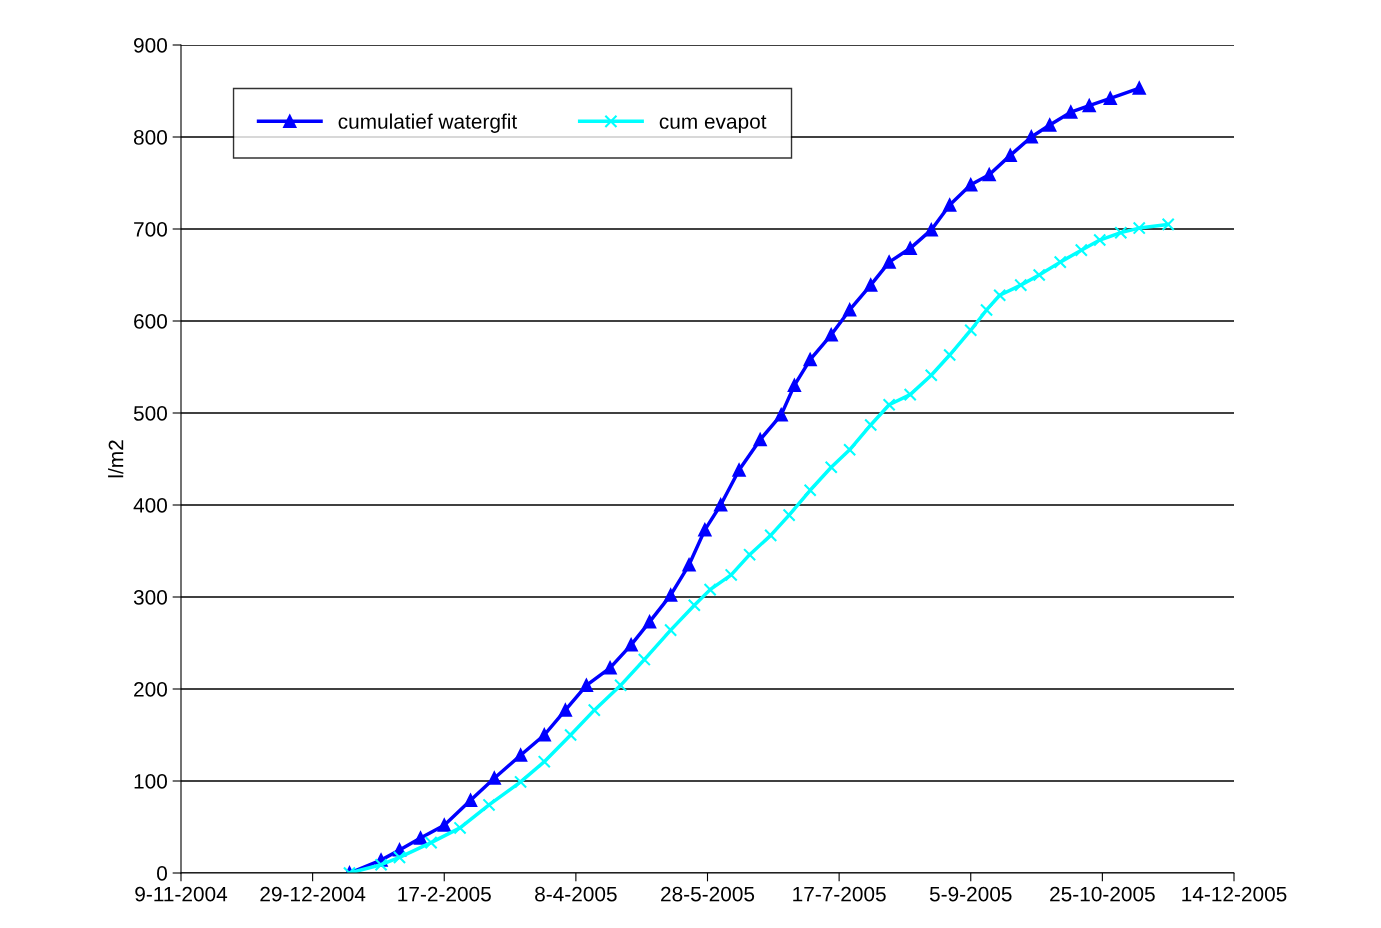  What do you see at coordinates (150, 689) in the screenshot?
I see `y-tick-label: 200` at bounding box center [150, 689].